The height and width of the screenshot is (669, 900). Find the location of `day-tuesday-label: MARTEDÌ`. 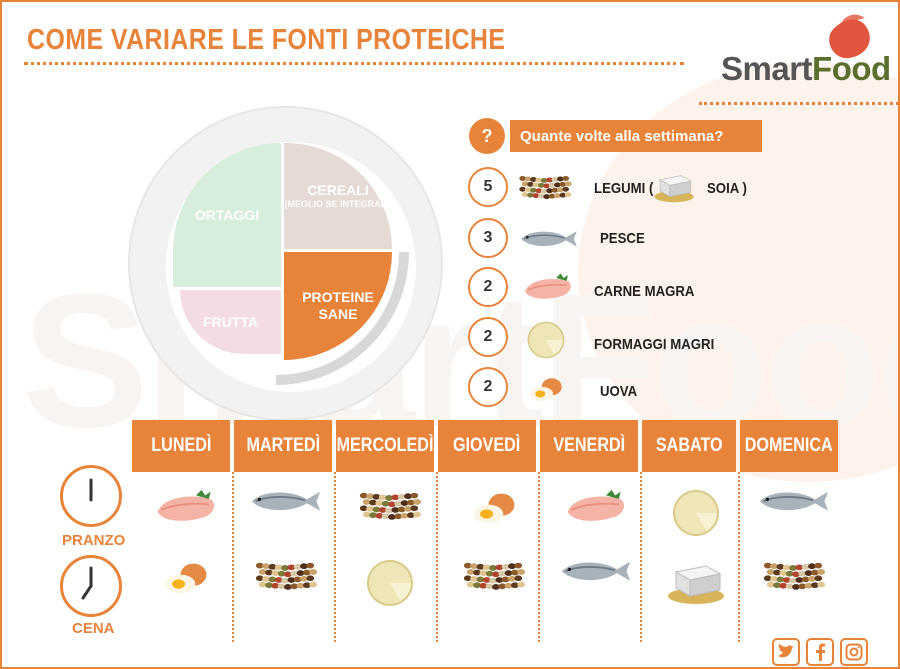

day-tuesday-label: MARTEDÌ is located at coordinates (283, 445).